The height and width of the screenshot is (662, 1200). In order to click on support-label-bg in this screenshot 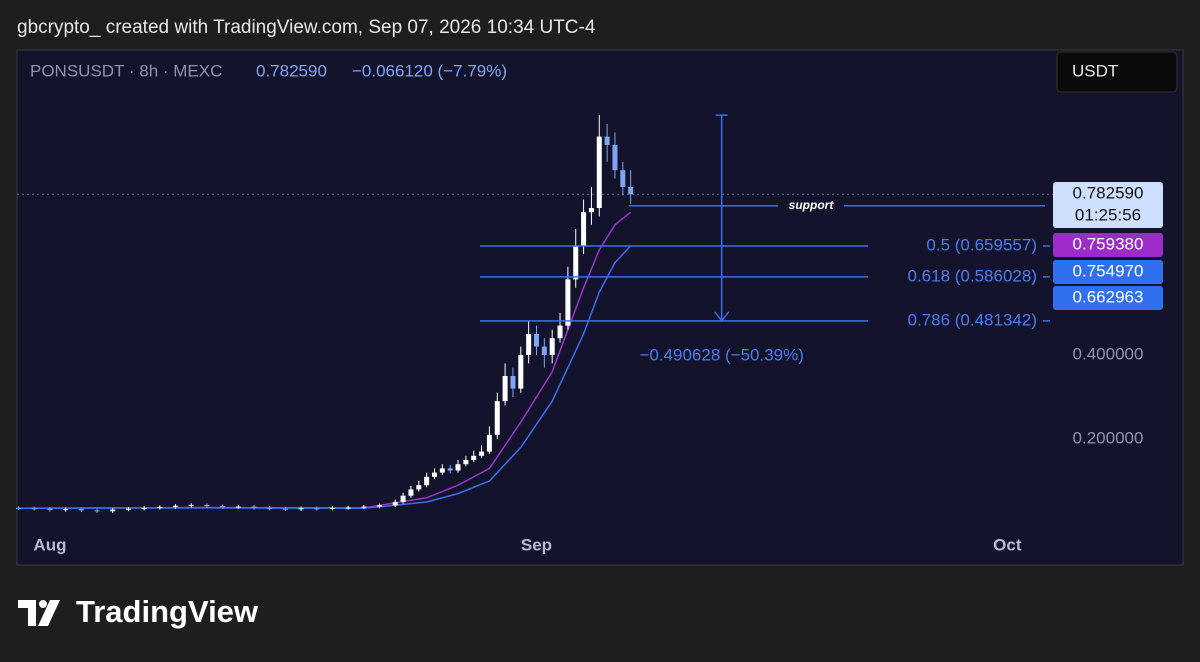, I will do `click(811, 205)`.